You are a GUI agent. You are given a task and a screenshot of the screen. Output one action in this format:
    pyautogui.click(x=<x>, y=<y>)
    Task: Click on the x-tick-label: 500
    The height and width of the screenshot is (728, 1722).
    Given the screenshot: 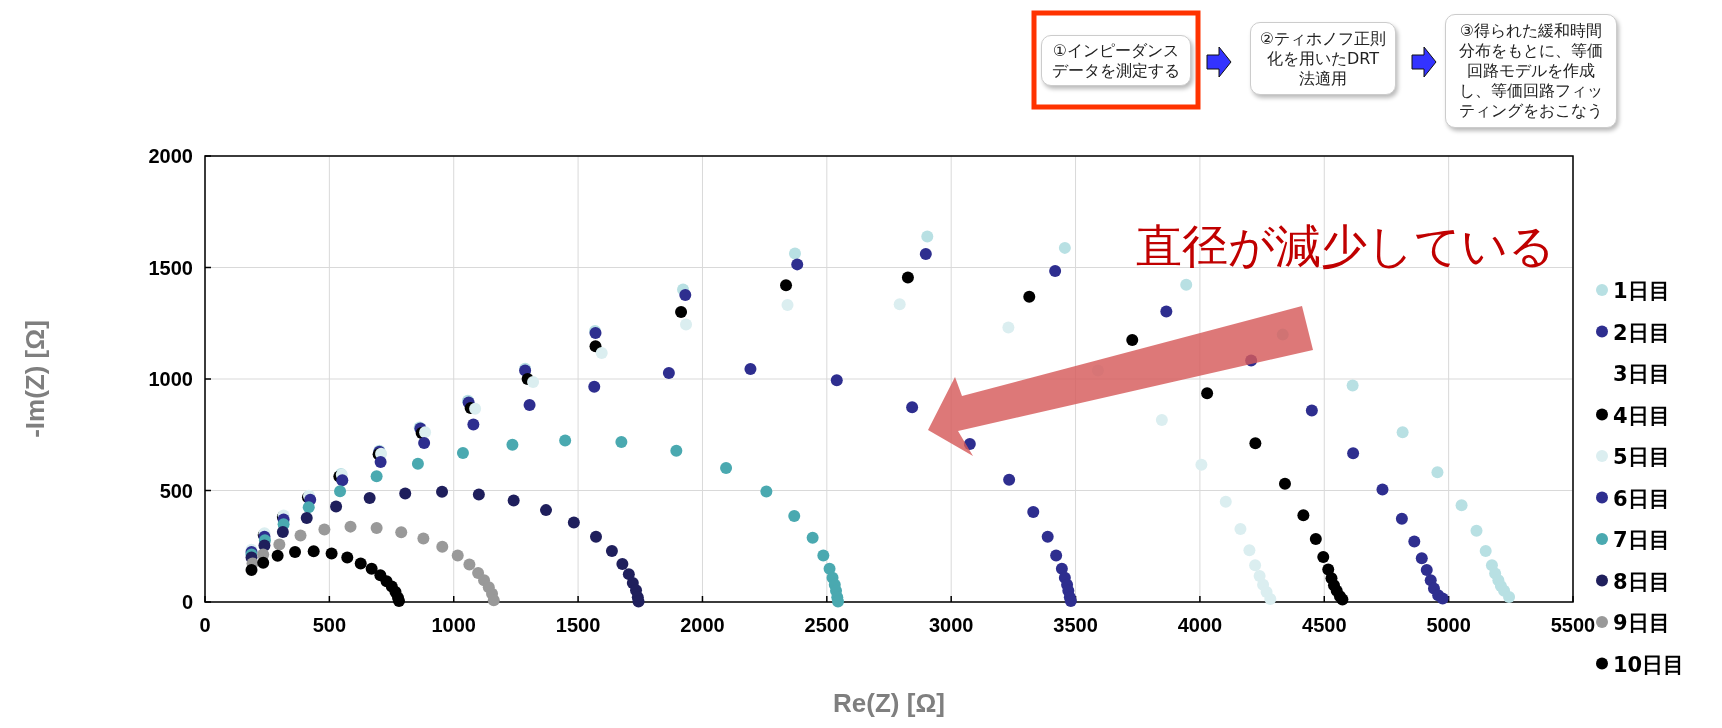 What is the action you would take?
    pyautogui.click(x=329, y=625)
    